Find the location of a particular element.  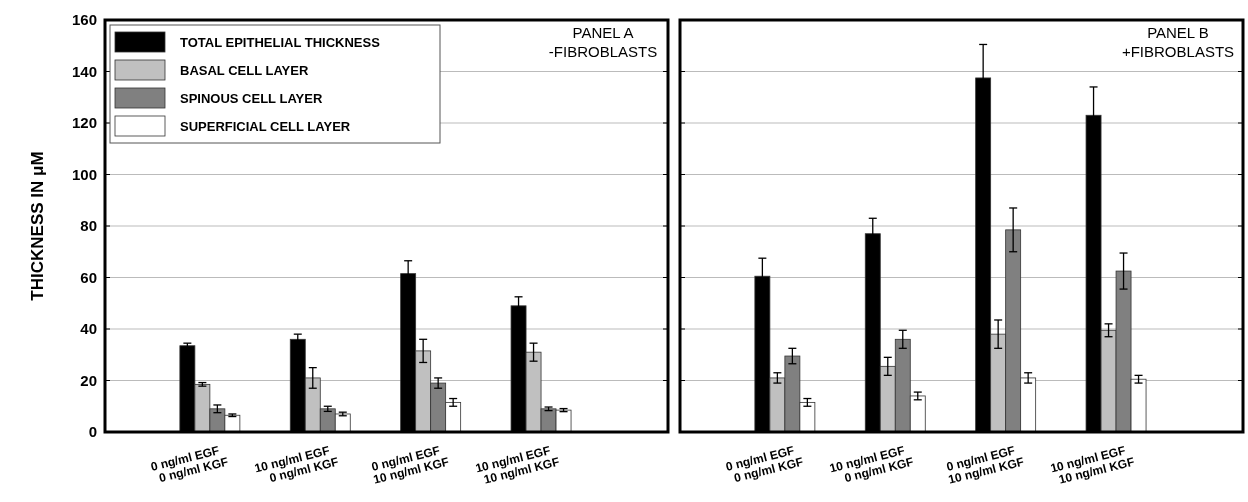

legend-label: SUPERFICIAL CELL LAYER is located at coordinates (265, 126).